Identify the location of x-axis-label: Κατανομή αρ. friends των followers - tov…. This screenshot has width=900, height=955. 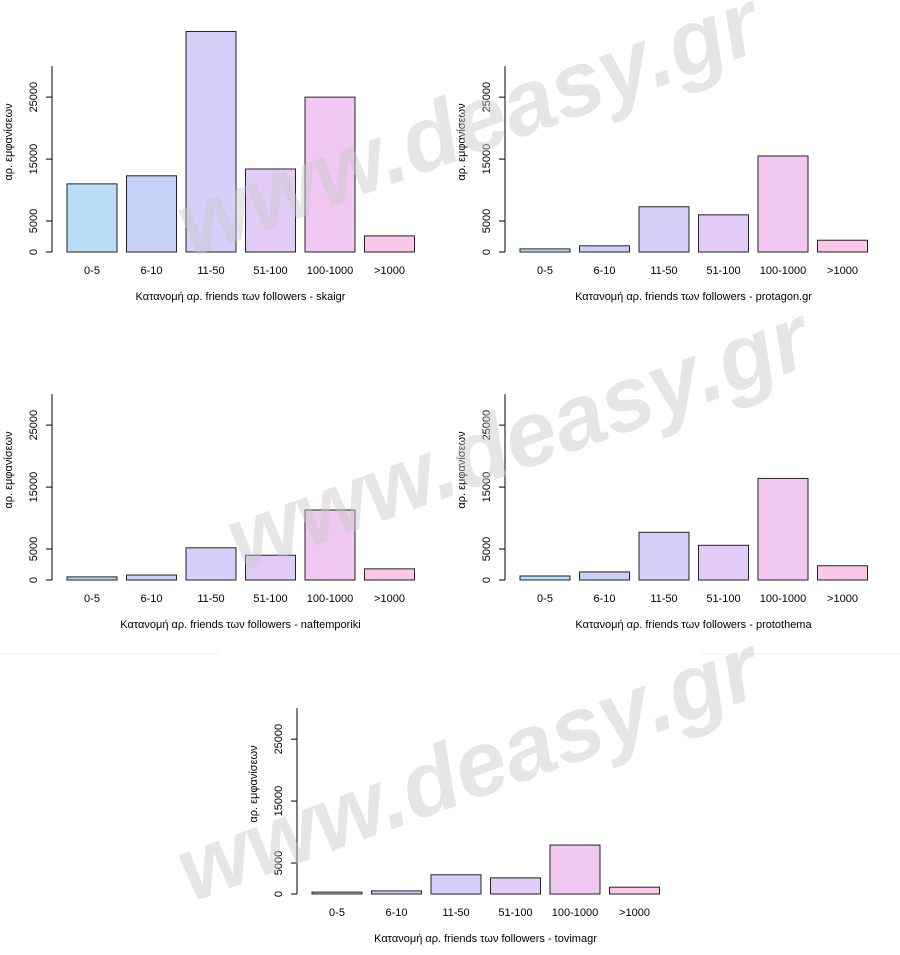
(485, 939).